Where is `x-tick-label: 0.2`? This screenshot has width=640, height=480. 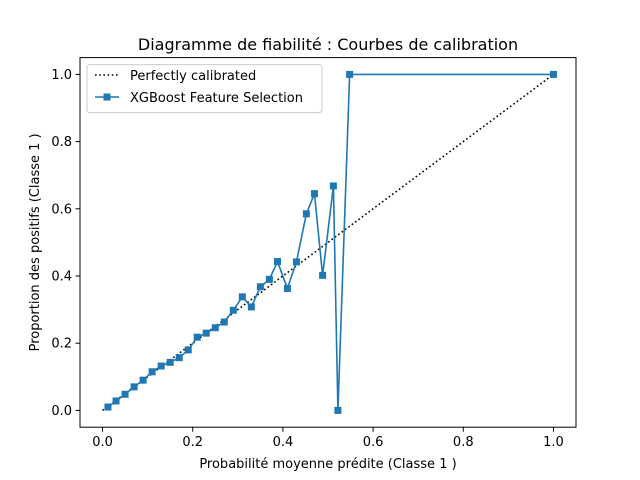 x-tick-label: 0.2 is located at coordinates (192, 442).